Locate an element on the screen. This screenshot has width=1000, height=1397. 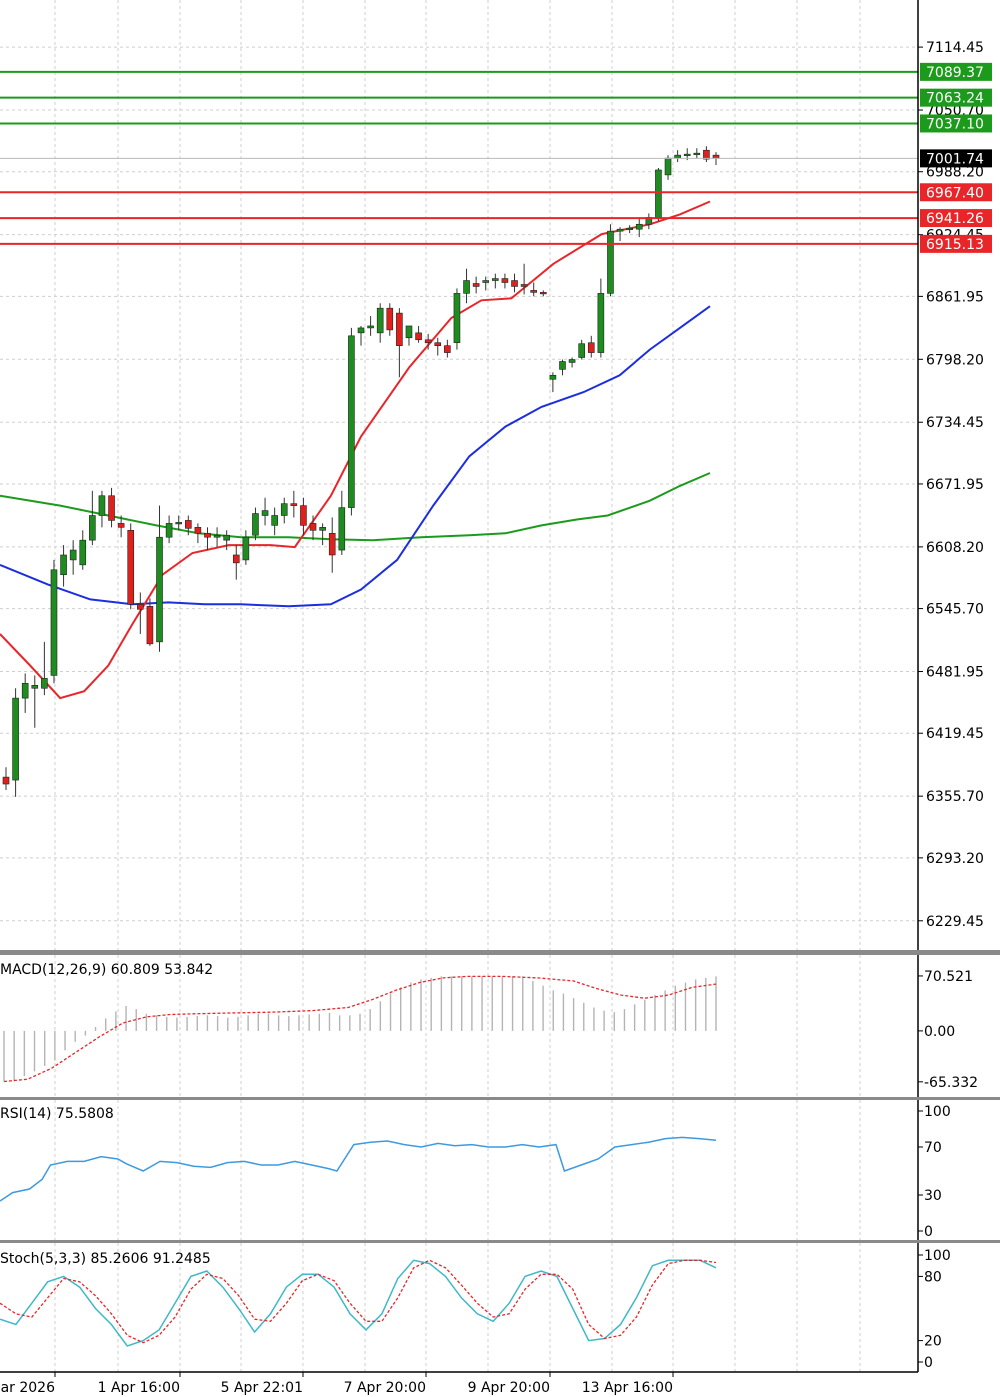
rsi-y-tick-label: 30 is located at coordinates (933, 1196).